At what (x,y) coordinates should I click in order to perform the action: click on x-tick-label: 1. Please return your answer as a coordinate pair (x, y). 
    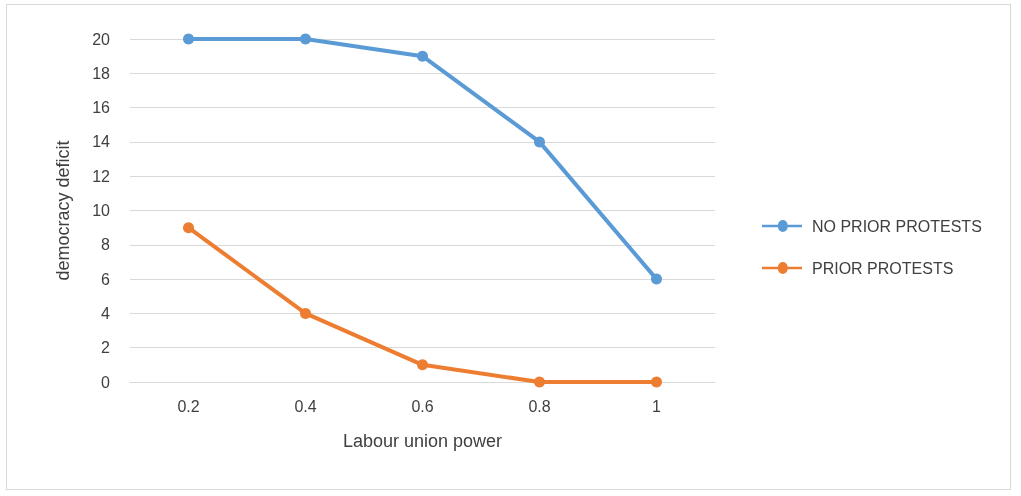
    Looking at the image, I should click on (657, 406).